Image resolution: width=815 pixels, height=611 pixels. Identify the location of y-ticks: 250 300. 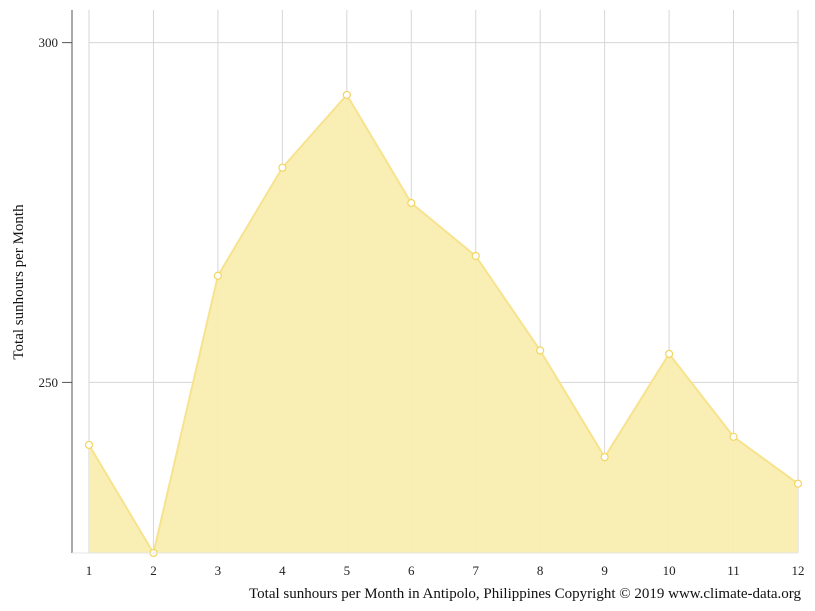
(55, 212).